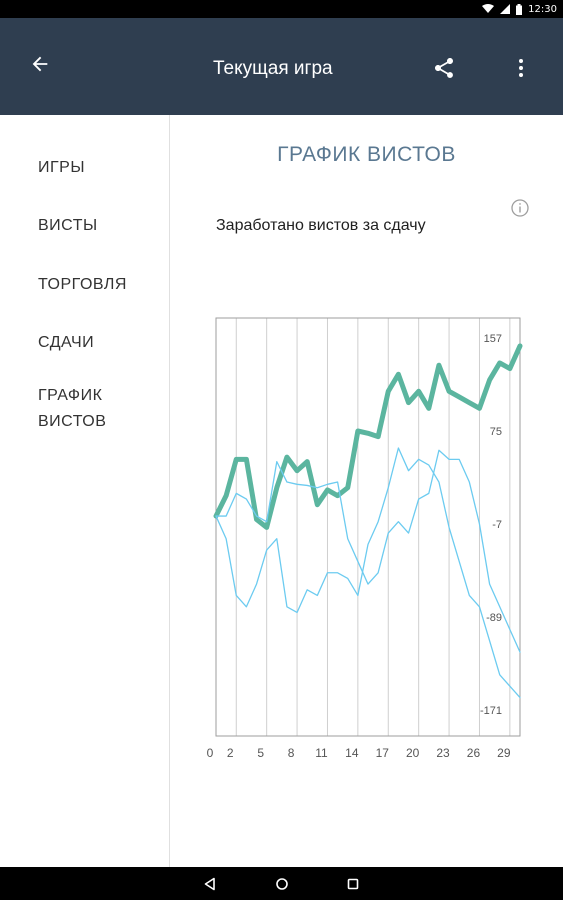  Describe the element at coordinates (496, 432) in the screenshot. I see `y-tick-label-1: 75` at that location.